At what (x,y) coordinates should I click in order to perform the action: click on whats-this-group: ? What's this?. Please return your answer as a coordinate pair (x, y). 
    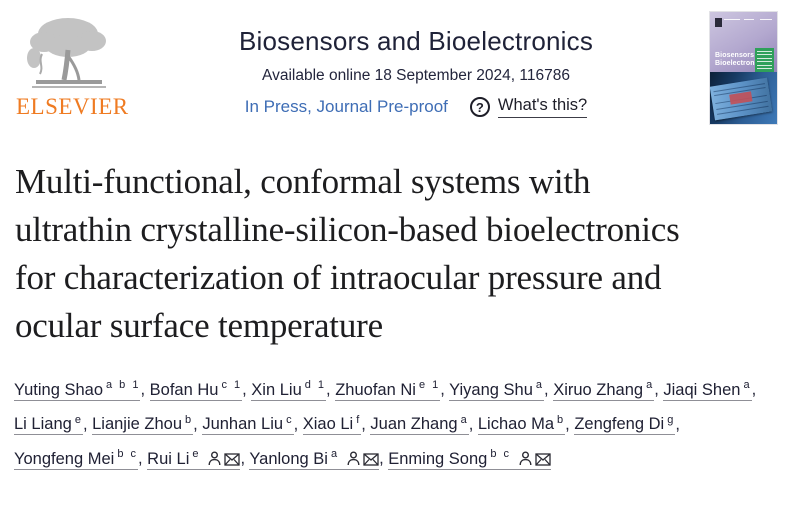
    Looking at the image, I should click on (528, 107).